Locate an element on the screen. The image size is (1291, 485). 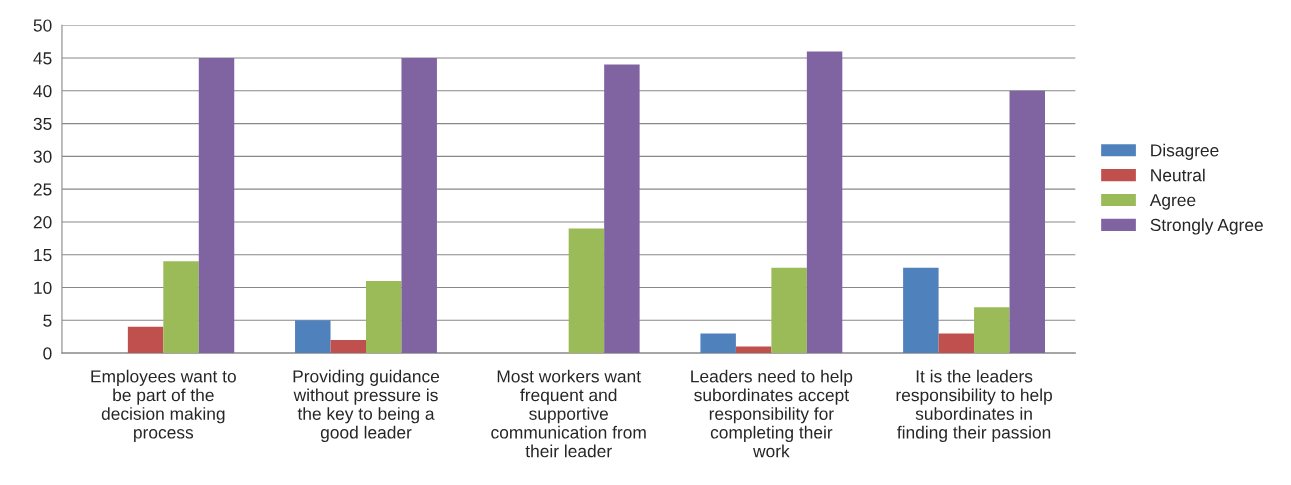
legend-label: Disagree is located at coordinates (1185, 151).